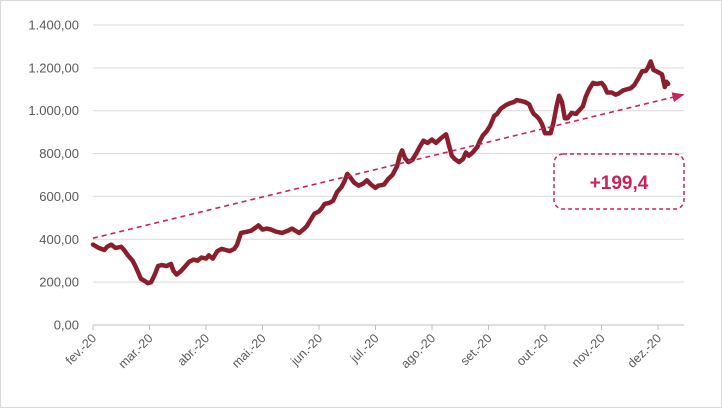  Describe the element at coordinates (588, 350) in the screenshot. I see `x-tick-label: nov.-20` at that location.